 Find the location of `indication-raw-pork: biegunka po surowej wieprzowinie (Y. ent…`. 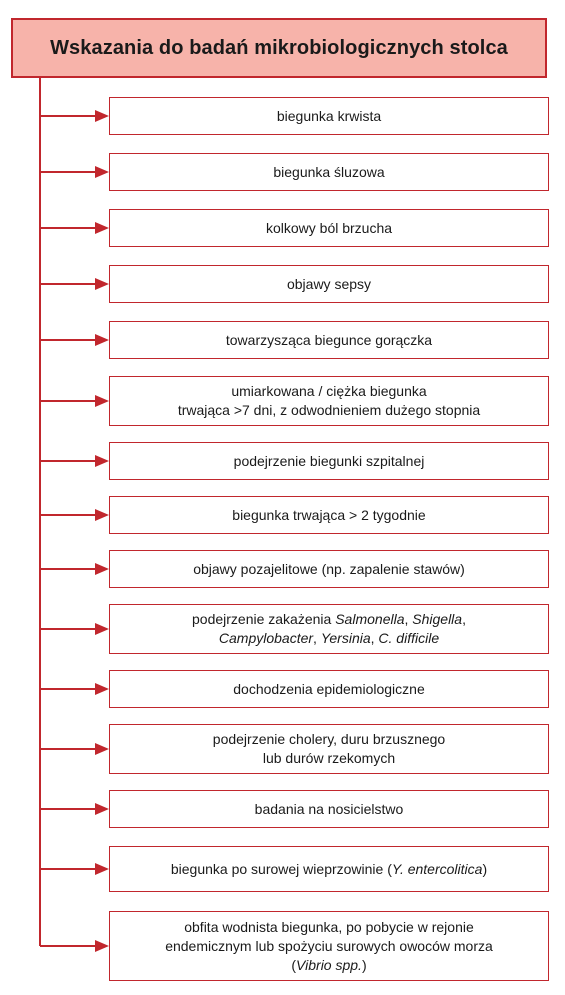

indication-raw-pork: biegunka po surowej wieprzowinie (Y. ent… is located at coordinates (329, 869).